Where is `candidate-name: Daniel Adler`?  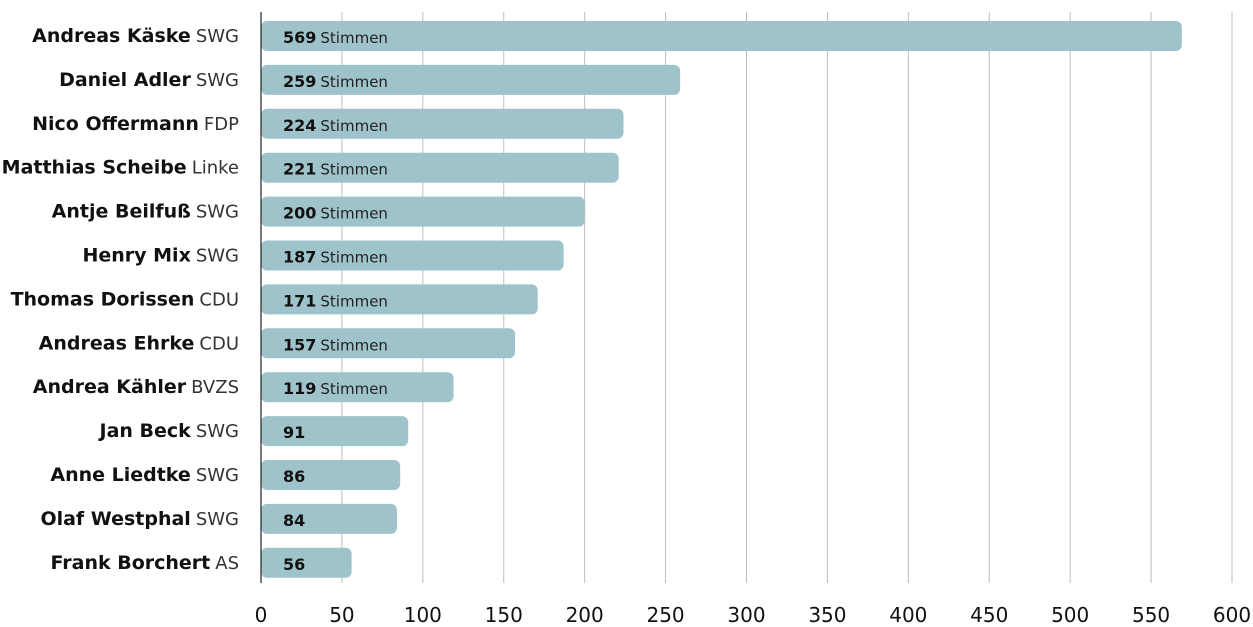 candidate-name: Daniel Adler is located at coordinates (125, 80).